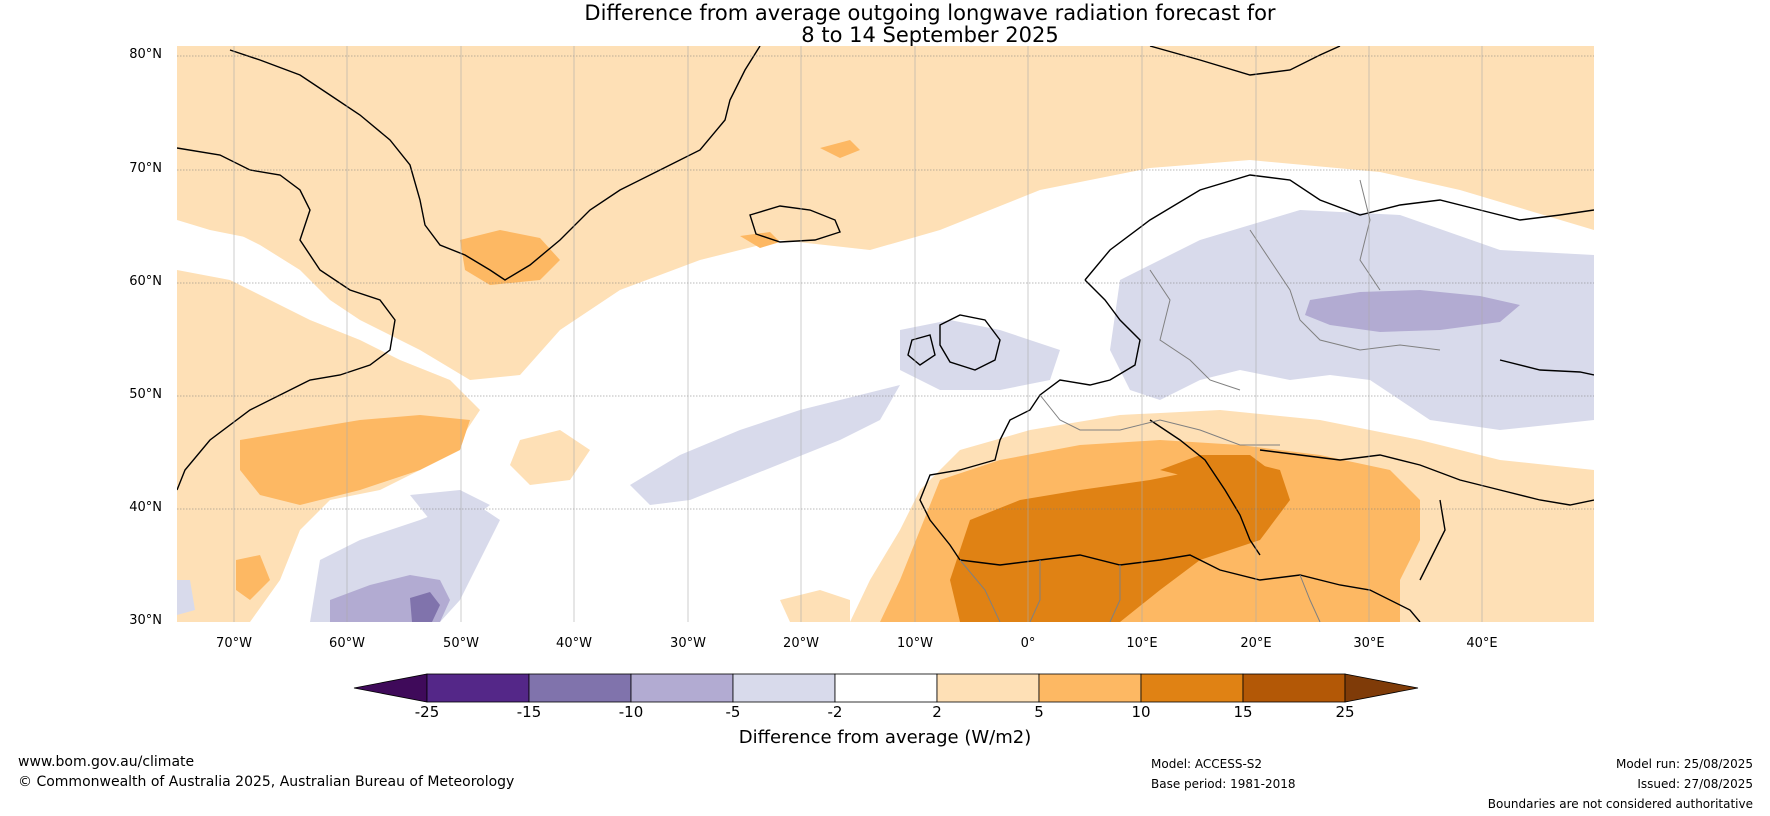 The height and width of the screenshot is (816, 1770). What do you see at coordinates (835, 712) in the screenshot?
I see `colorbar-tick-label: -2` at bounding box center [835, 712].